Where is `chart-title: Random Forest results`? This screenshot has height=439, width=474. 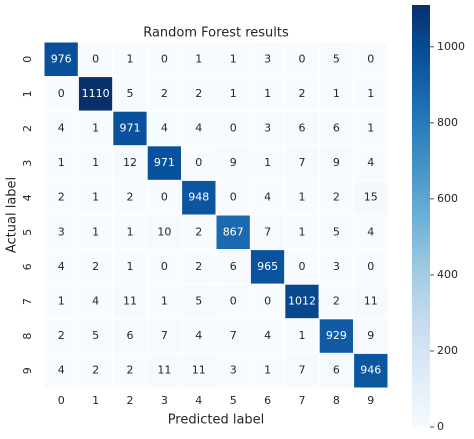 chart-title: Random Forest results is located at coordinates (216, 33).